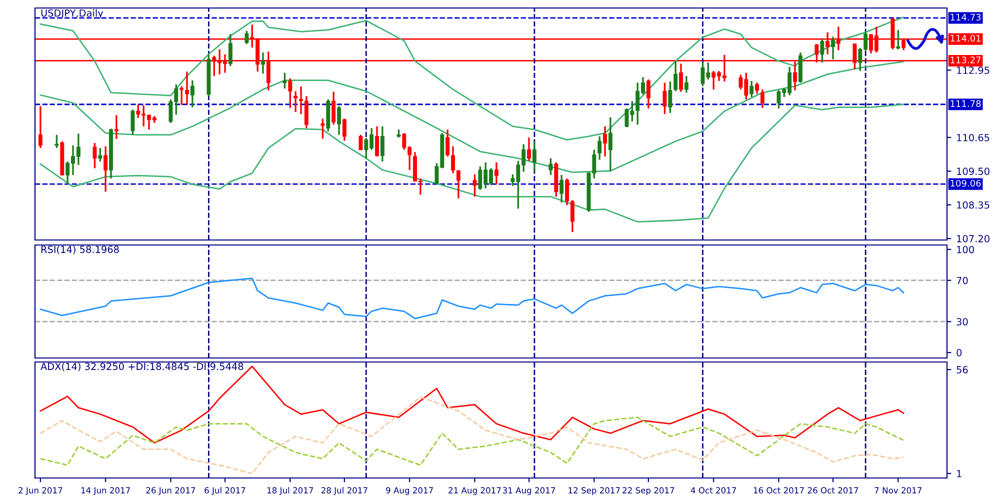 This screenshot has width=1000, height=500. Describe the element at coordinates (965, 183) in the screenshot. I see `ref-line-label: 109.06` at that location.